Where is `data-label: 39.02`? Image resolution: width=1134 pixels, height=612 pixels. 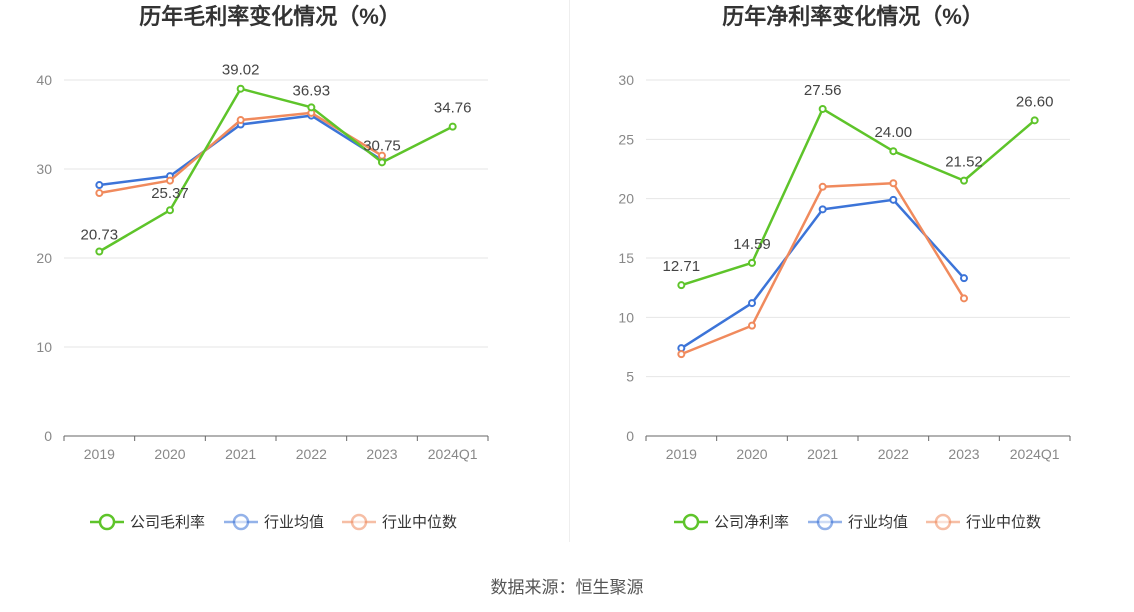
data-label: 39.02 is located at coordinates (241, 70).